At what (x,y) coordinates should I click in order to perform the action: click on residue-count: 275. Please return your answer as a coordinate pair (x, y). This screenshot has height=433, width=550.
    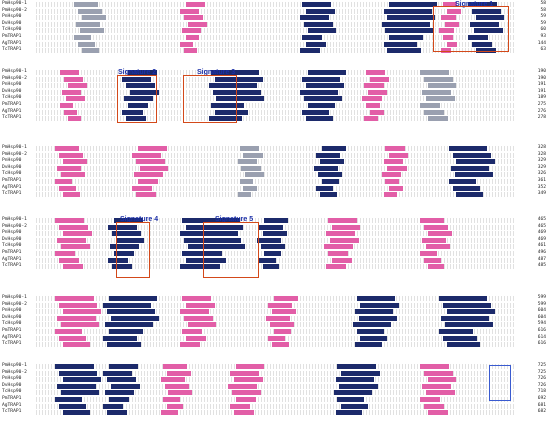
    Looking at the image, I should click on (541, 104).